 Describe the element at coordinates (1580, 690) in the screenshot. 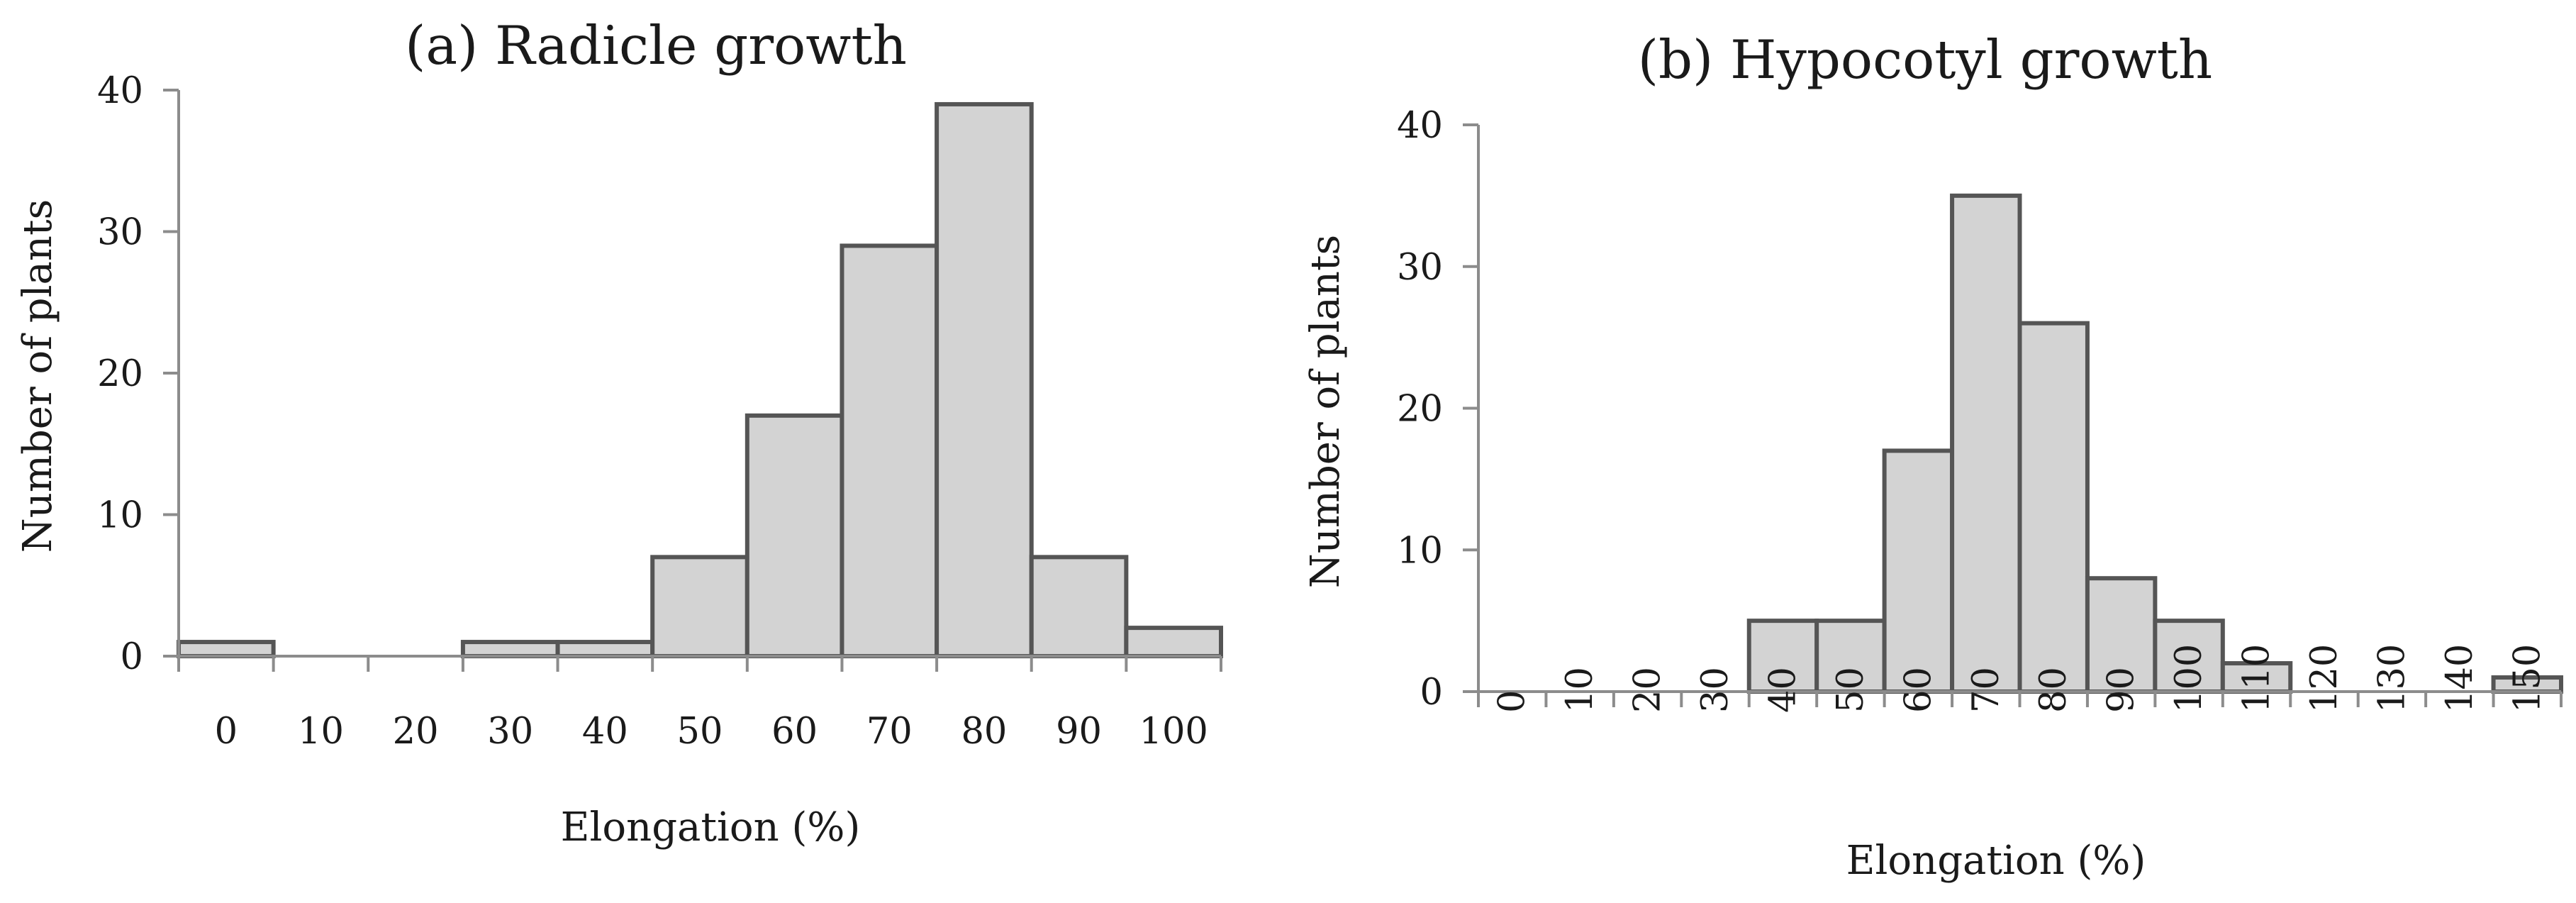

I see `chart-b-x-tick-label: 10` at that location.